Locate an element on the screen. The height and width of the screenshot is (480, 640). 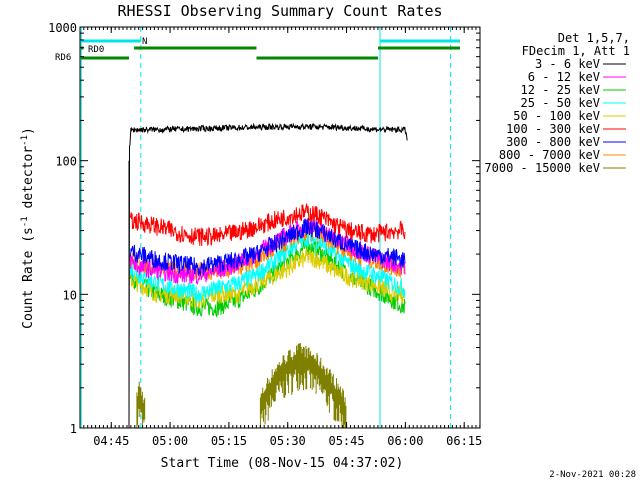
x-axis-label: Start Time (08-Nov-15 04:37:02) is located at coordinates (282, 463).